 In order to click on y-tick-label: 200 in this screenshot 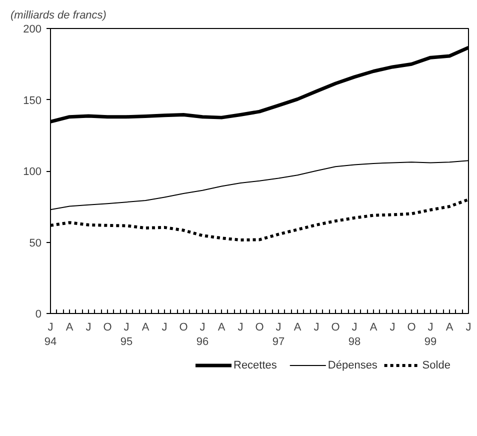, I will do `click(32, 30)`.